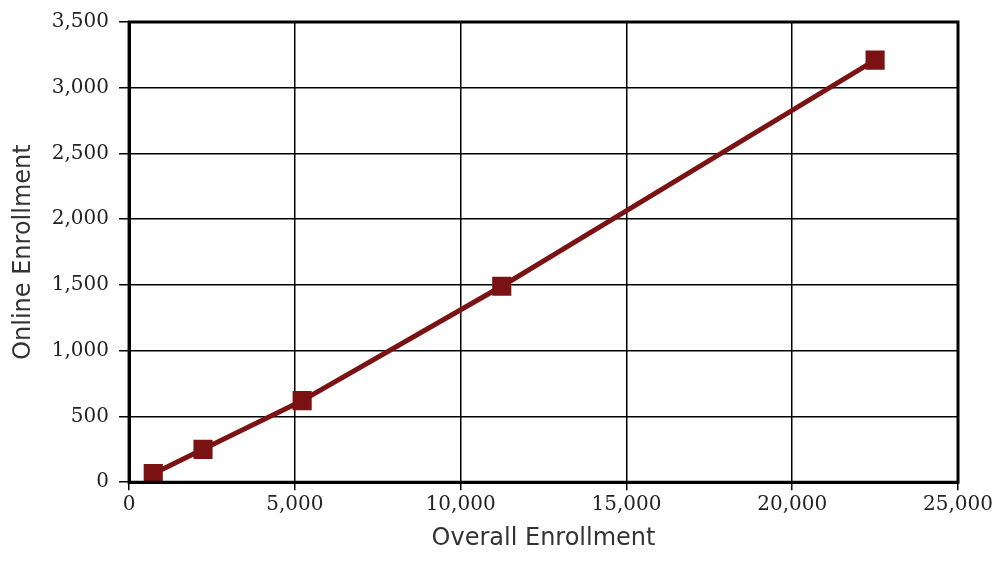  I want to click on y-tick-label: 0, so click(103, 480).